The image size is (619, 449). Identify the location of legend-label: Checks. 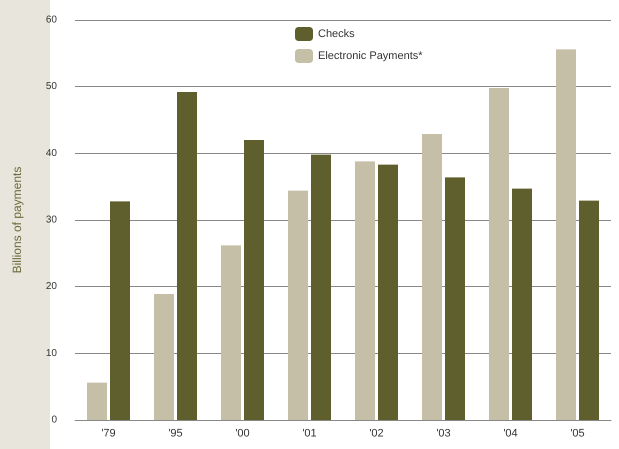
(337, 34).